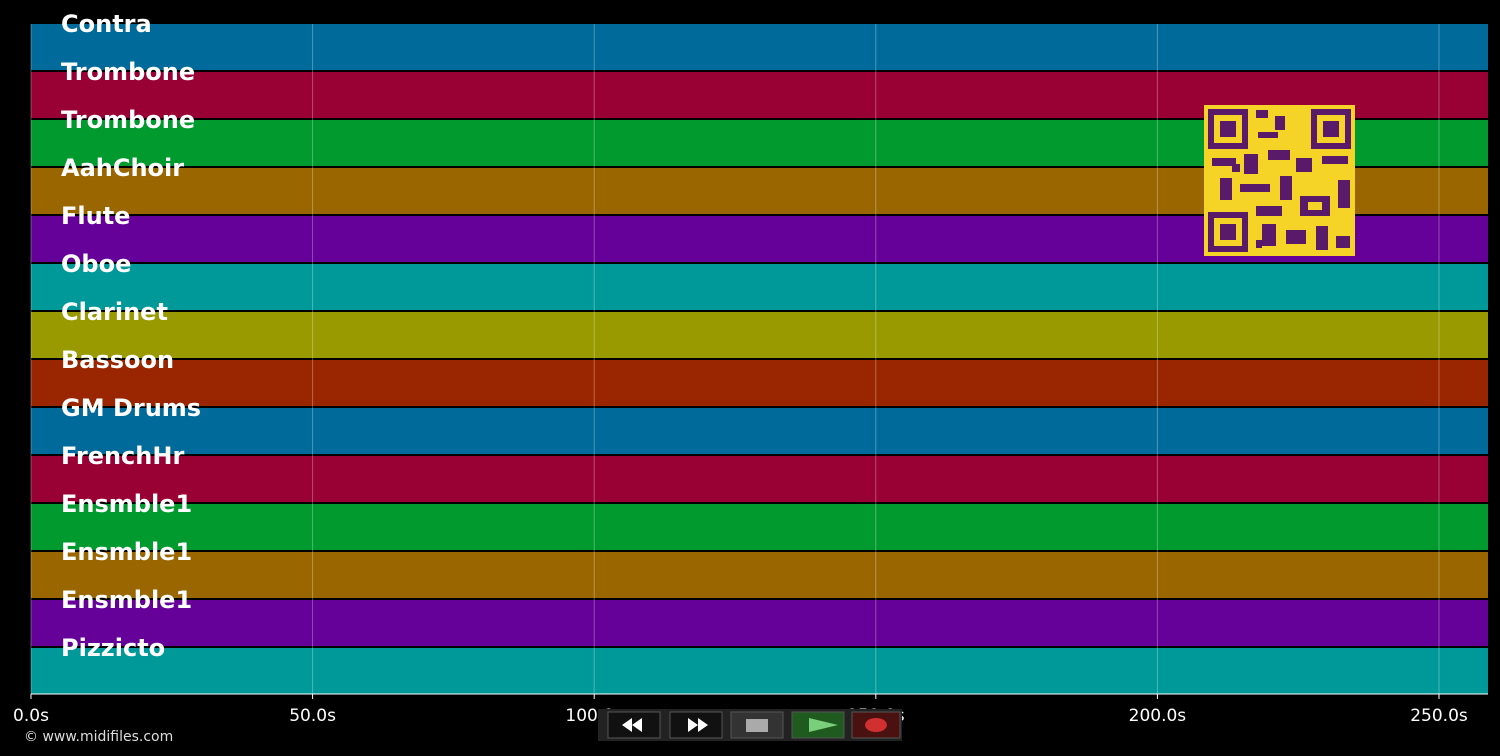 The width and height of the screenshot is (1500, 756). I want to click on track-name: Oboe, so click(96, 264).